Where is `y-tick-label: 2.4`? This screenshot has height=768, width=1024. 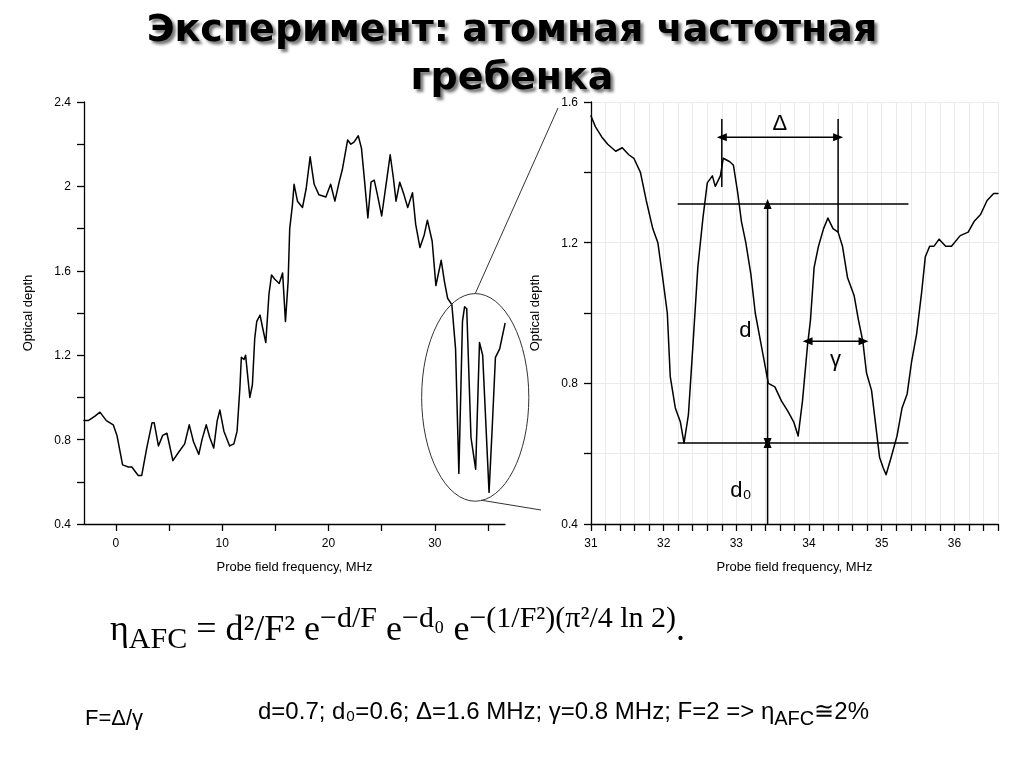 y-tick-label: 2.4 is located at coordinates (63, 102).